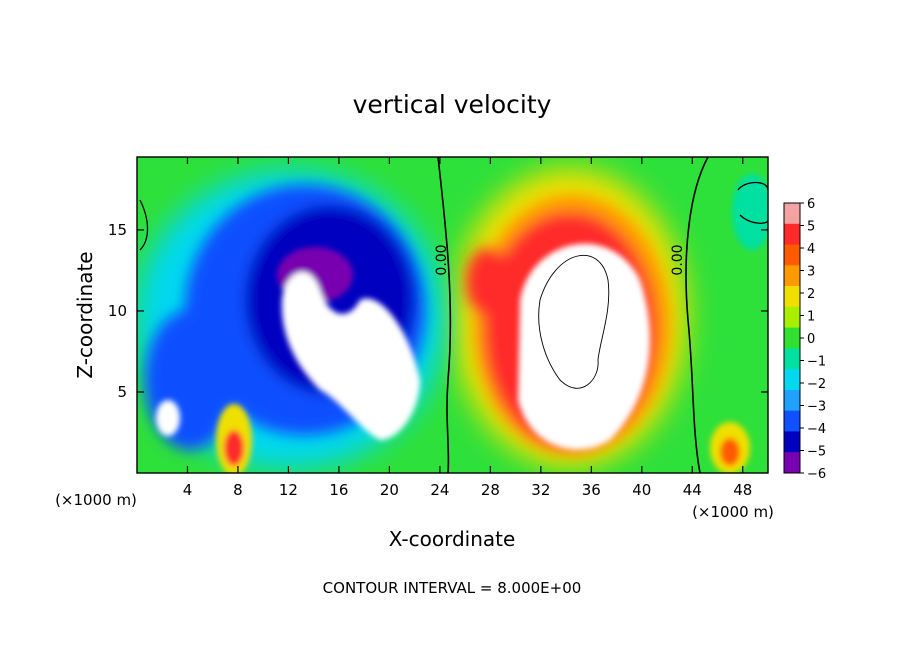 This screenshot has width=904, height=654. Describe the element at coordinates (96, 500) in the screenshot. I see `x-unit-left: (×1000 m)` at that location.